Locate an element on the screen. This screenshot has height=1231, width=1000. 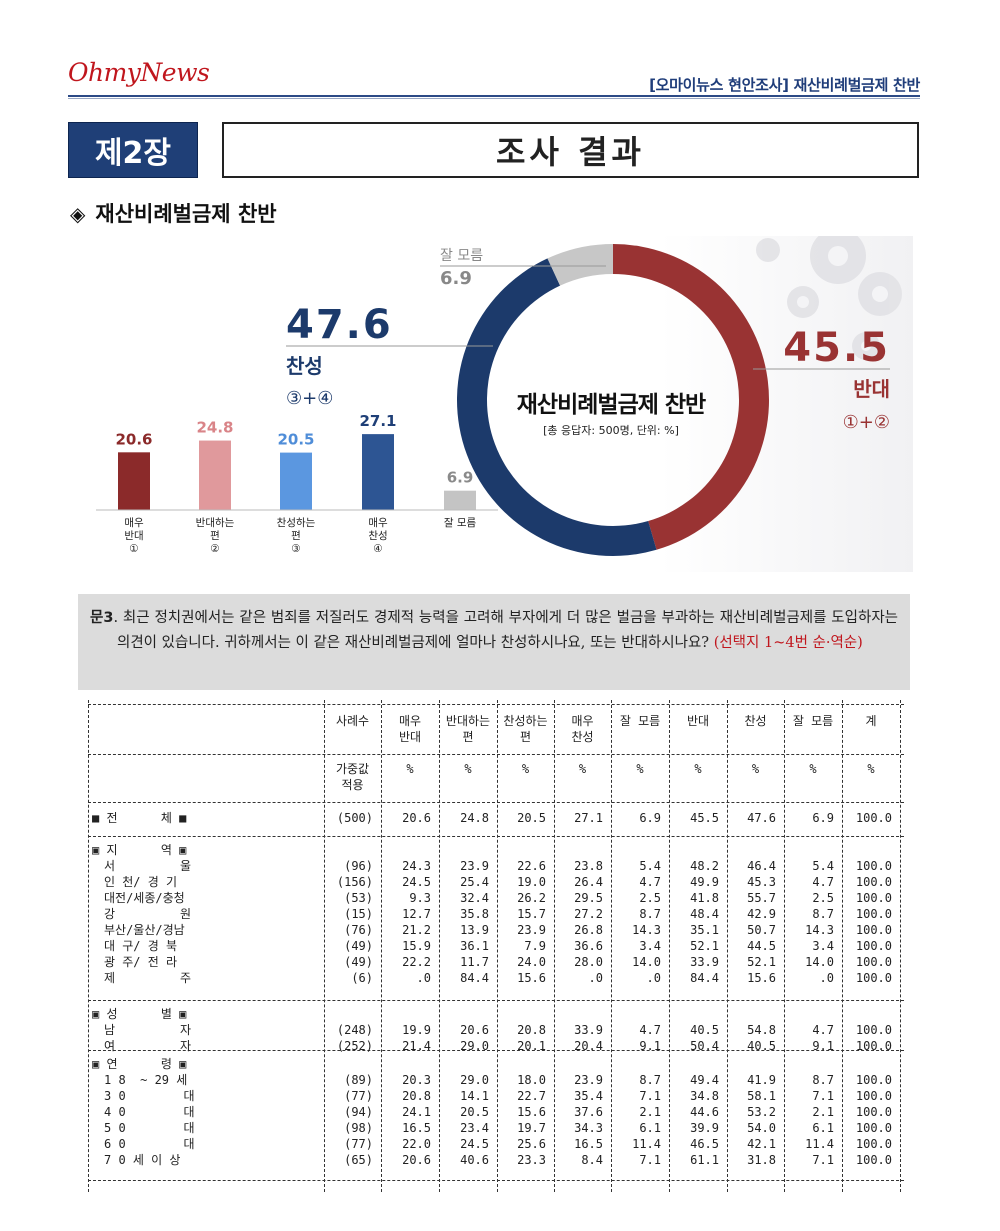
bar-category-label-1-3: ① is located at coordinates (133, 549).